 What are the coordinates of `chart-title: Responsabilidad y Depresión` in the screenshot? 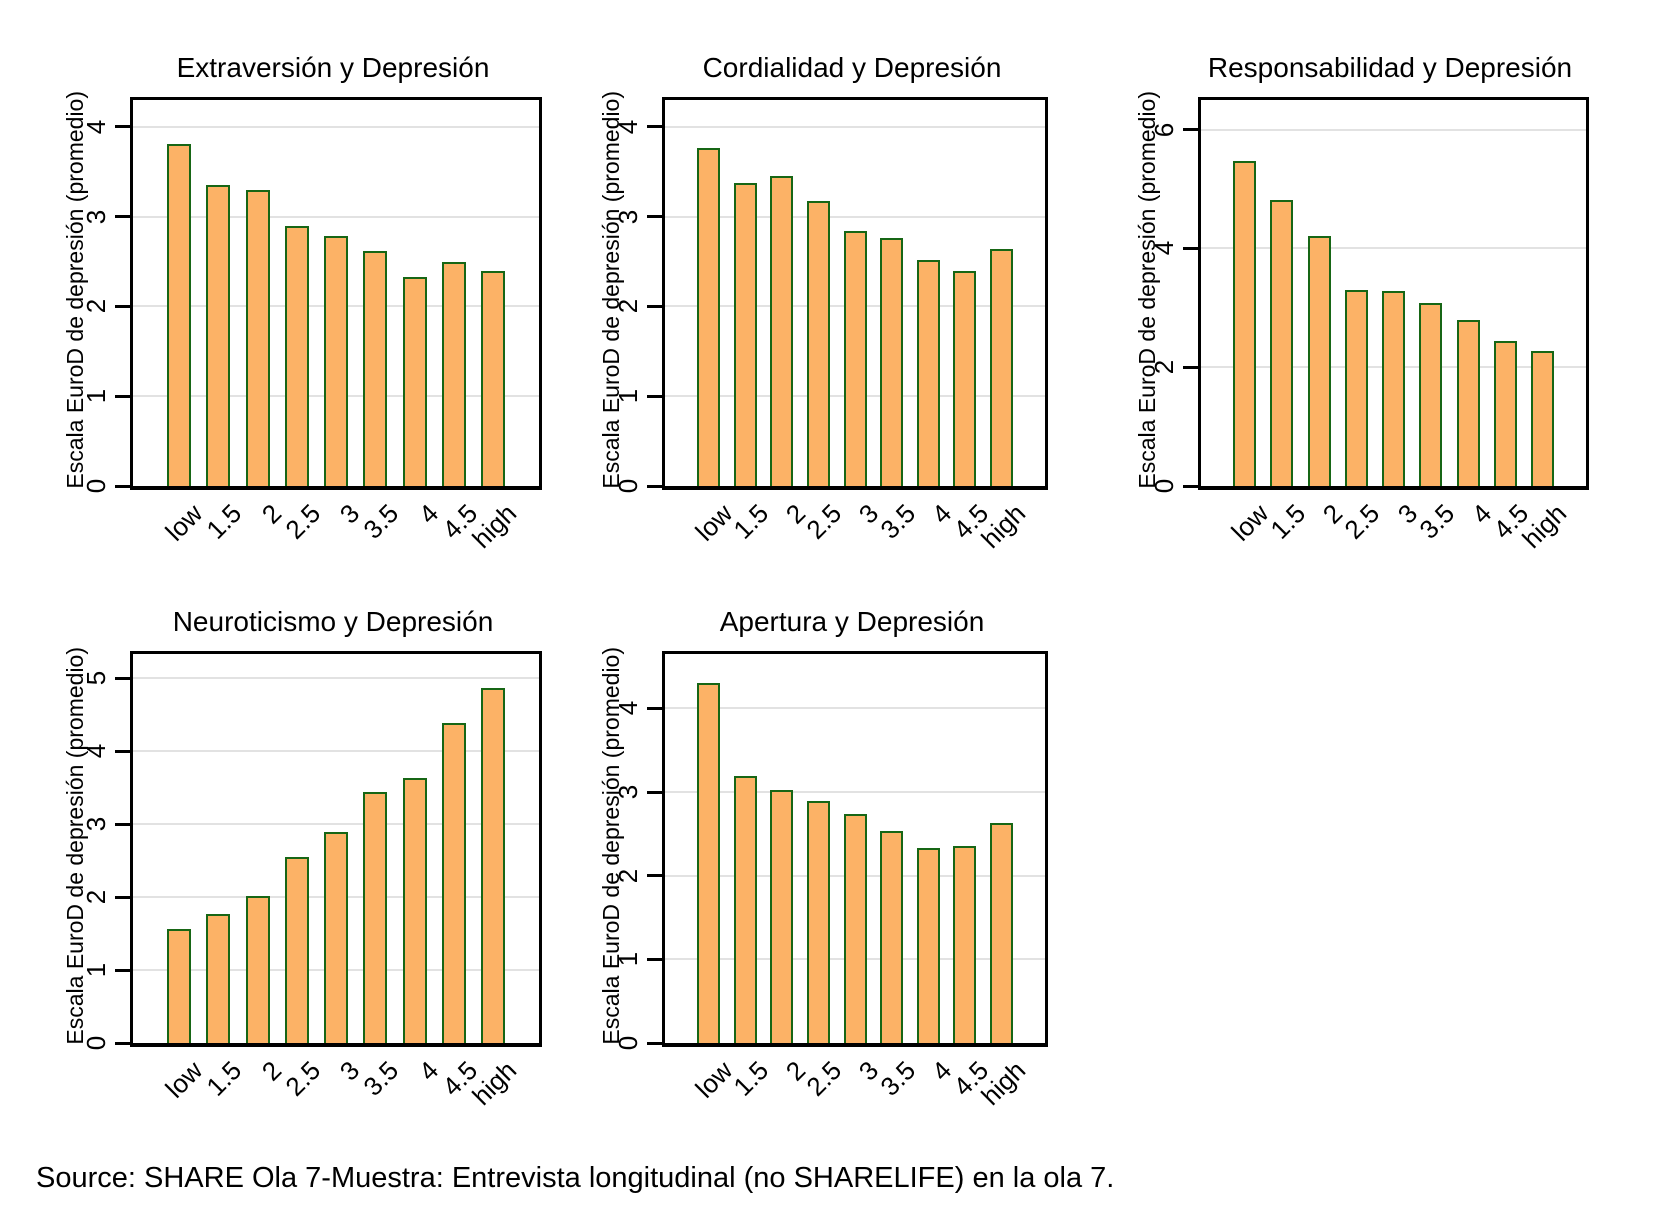 It's located at (1390, 67).